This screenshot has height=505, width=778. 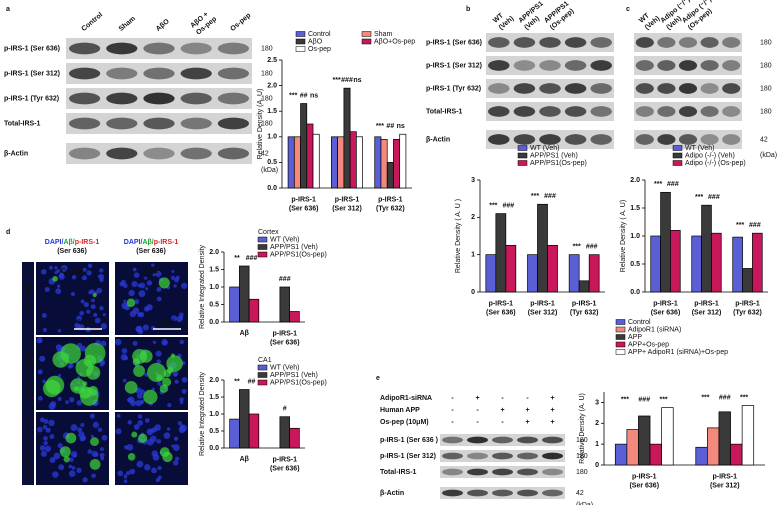 What do you see at coordinates (165, 322) in the screenshot?
I see `scale-bar-label: 50μM` at bounding box center [165, 322].